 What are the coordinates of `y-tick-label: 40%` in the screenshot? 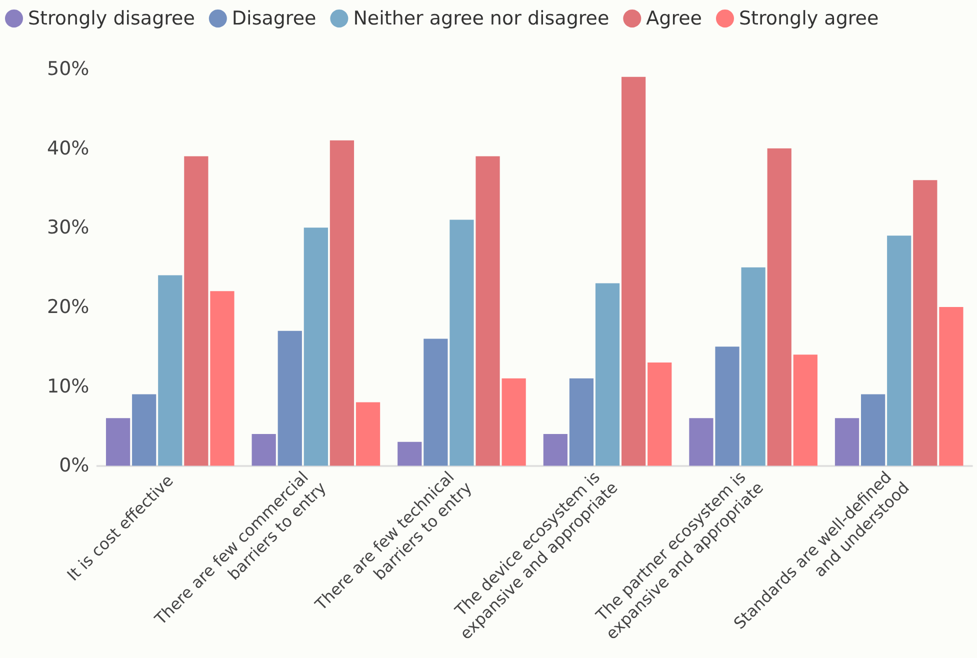 It's located at (68, 148).